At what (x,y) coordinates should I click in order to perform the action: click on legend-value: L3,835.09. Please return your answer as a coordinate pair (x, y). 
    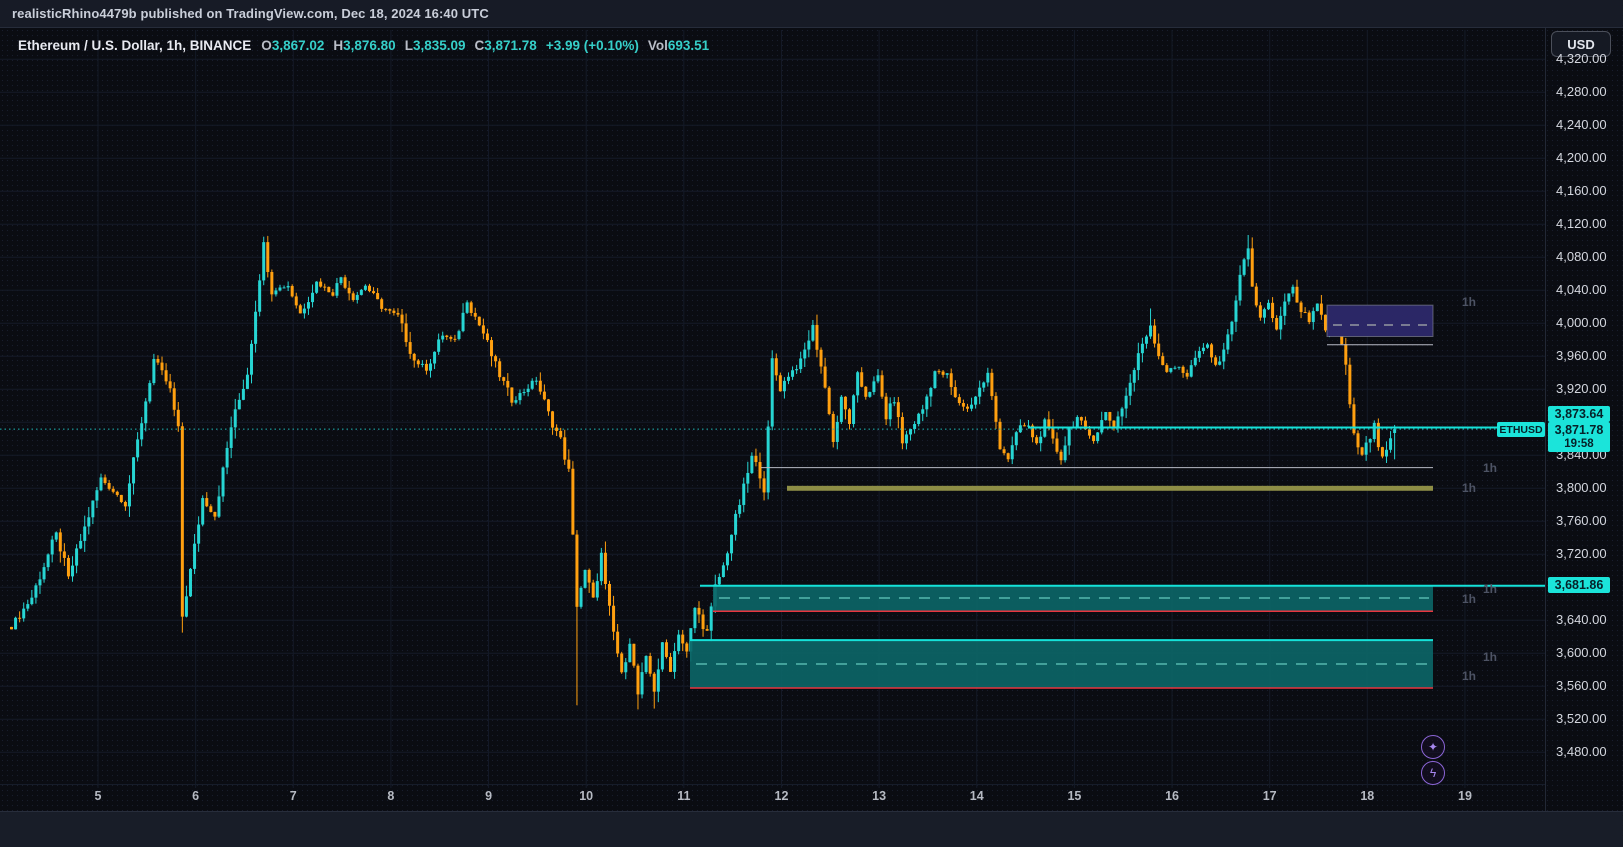
    Looking at the image, I should click on (435, 45).